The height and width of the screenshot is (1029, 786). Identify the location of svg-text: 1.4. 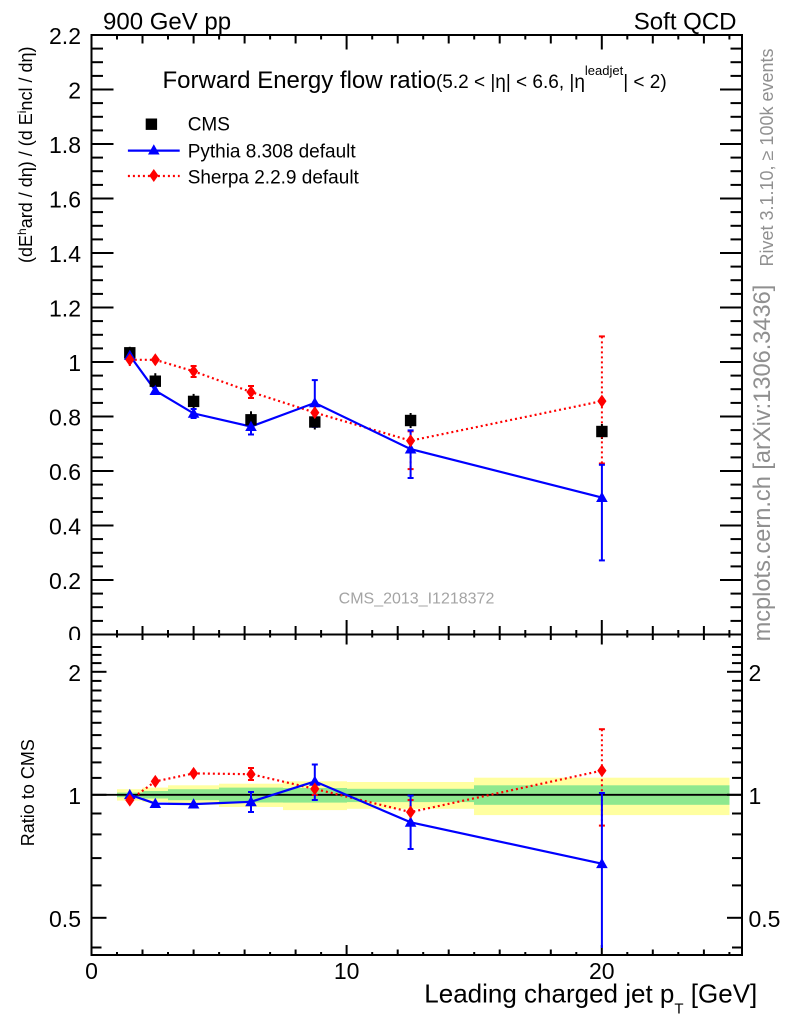
(65, 254).